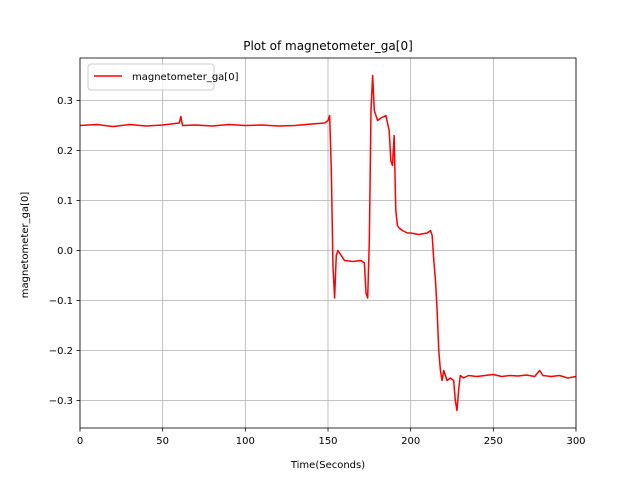 The height and width of the screenshot is (480, 640). What do you see at coordinates (328, 46) in the screenshot?
I see `chart-title: Plot of magnetometer_ga[0]` at bounding box center [328, 46].